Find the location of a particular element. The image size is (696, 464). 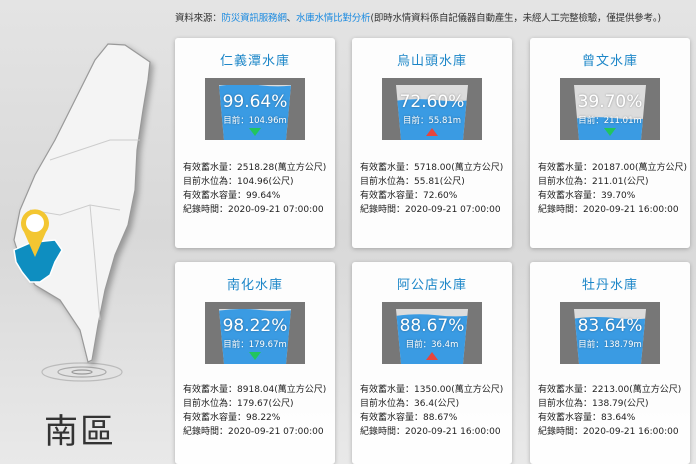

highlighted-region is located at coordinates (38, 261).